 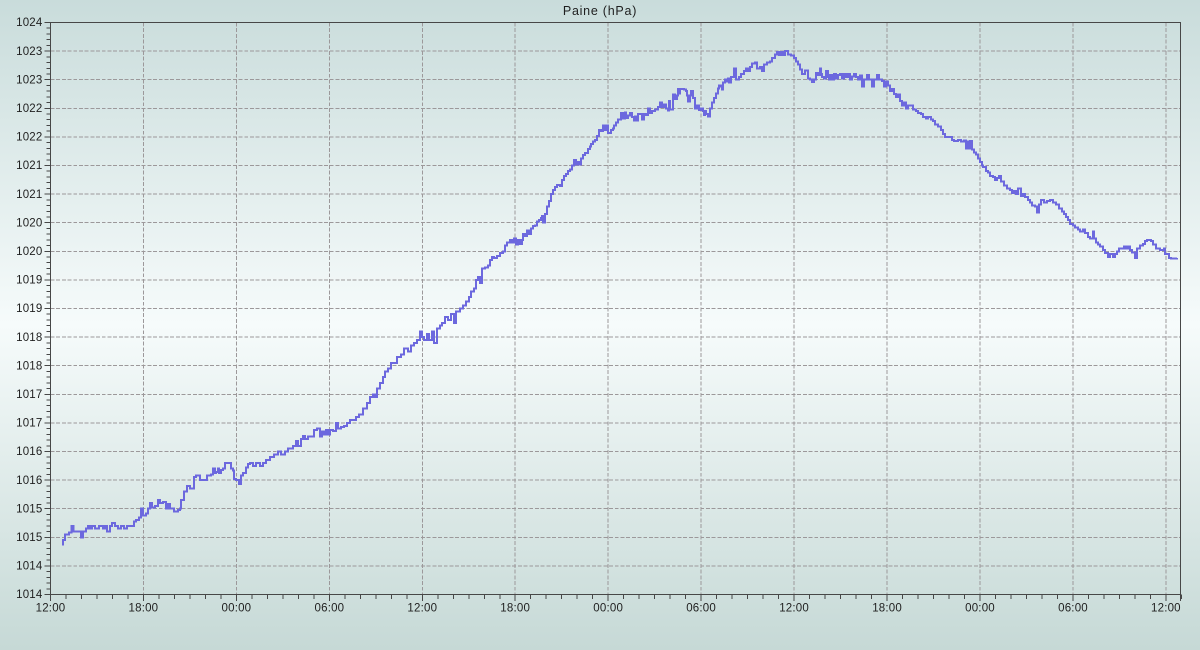 I want to click on svg-text: Paine (hPa), so click(x=600, y=11).